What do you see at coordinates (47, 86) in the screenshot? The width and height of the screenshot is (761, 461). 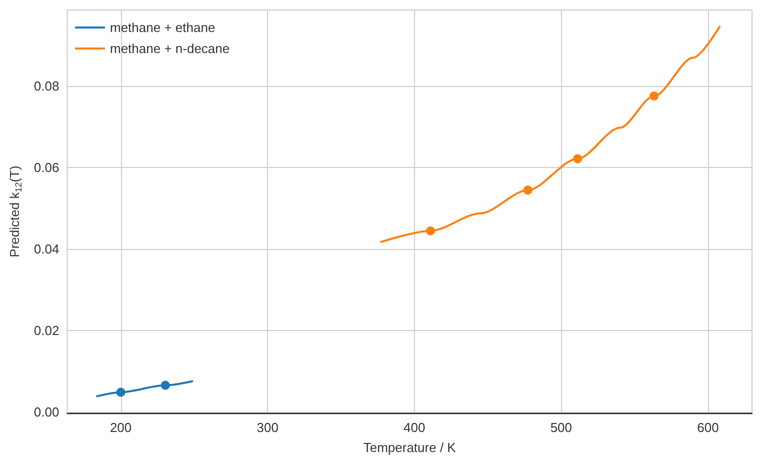 I see `y-tick-label: 0.08` at bounding box center [47, 86].